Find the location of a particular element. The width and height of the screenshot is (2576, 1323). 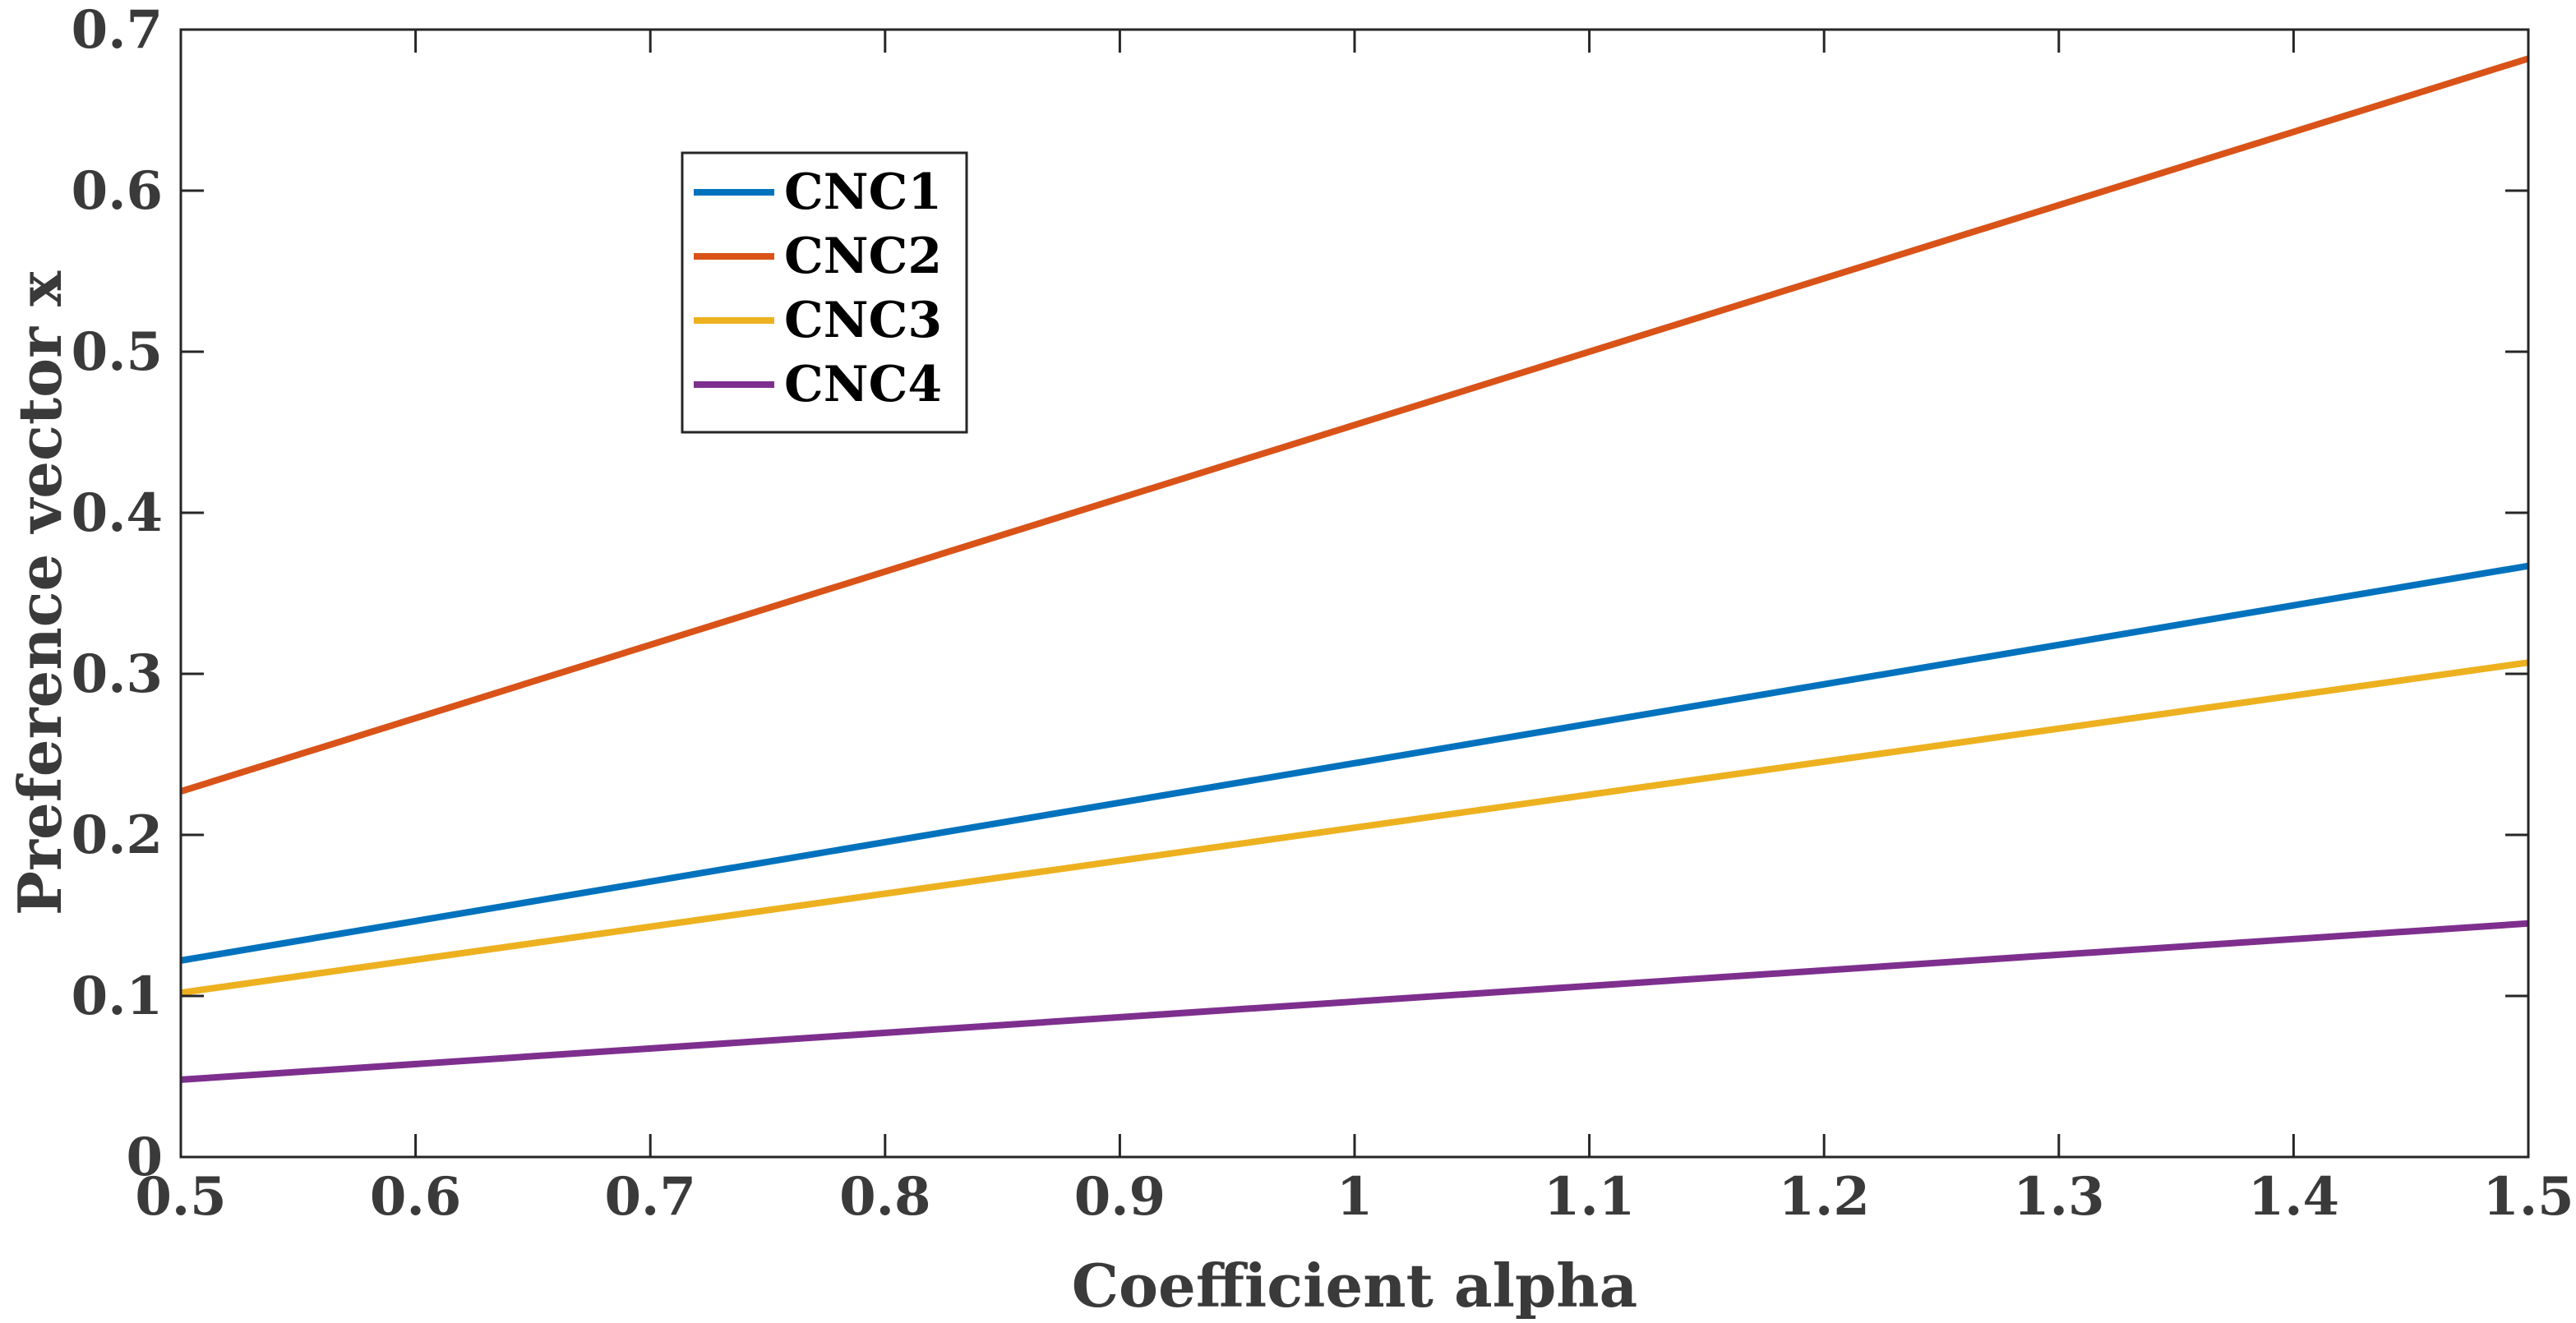

legend-label-cnc2: CNC2 is located at coordinates (863, 257).